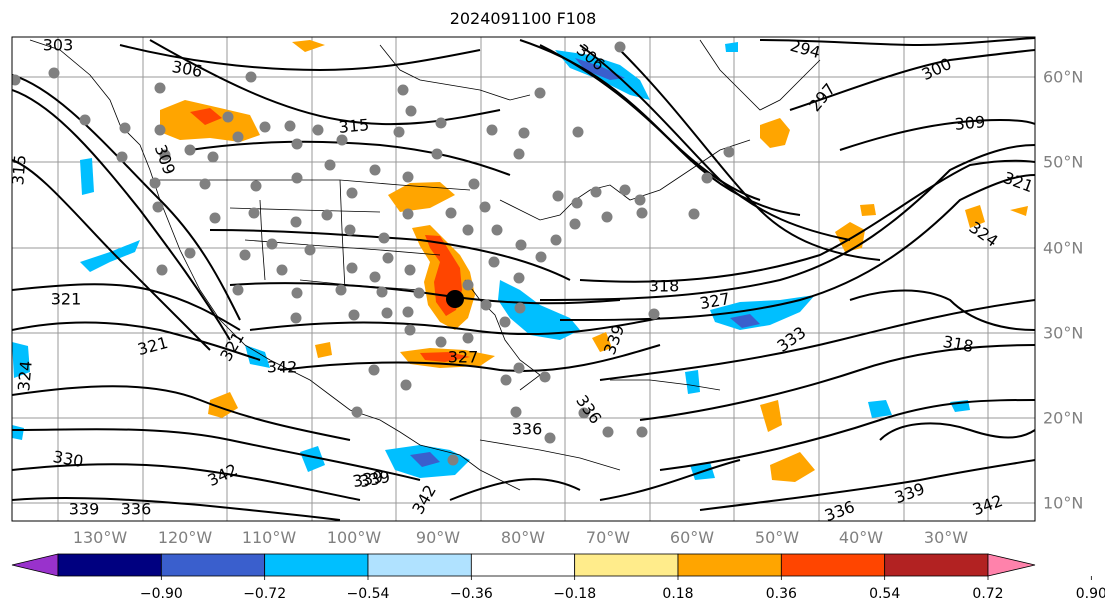 This screenshot has height=615, width=1105. Describe the element at coordinates (455, 299) in the screenshot. I see `focus-marker` at that location.